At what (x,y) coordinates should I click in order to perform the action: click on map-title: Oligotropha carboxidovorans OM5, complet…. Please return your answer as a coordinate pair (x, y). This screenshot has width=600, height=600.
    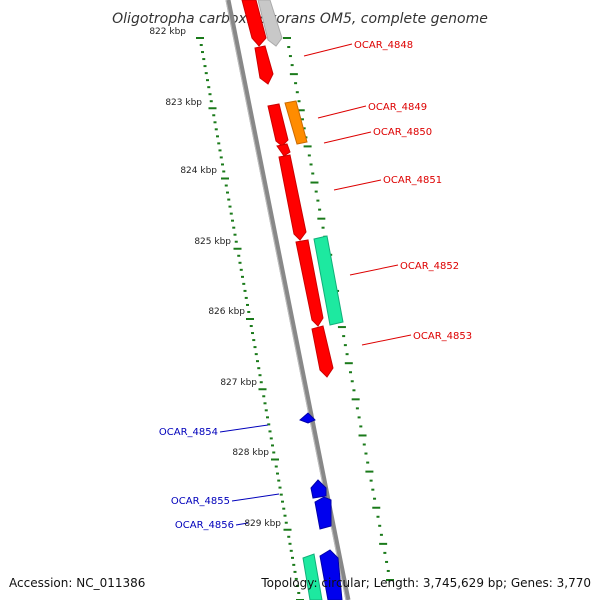
    Looking at the image, I should click on (300, 19).